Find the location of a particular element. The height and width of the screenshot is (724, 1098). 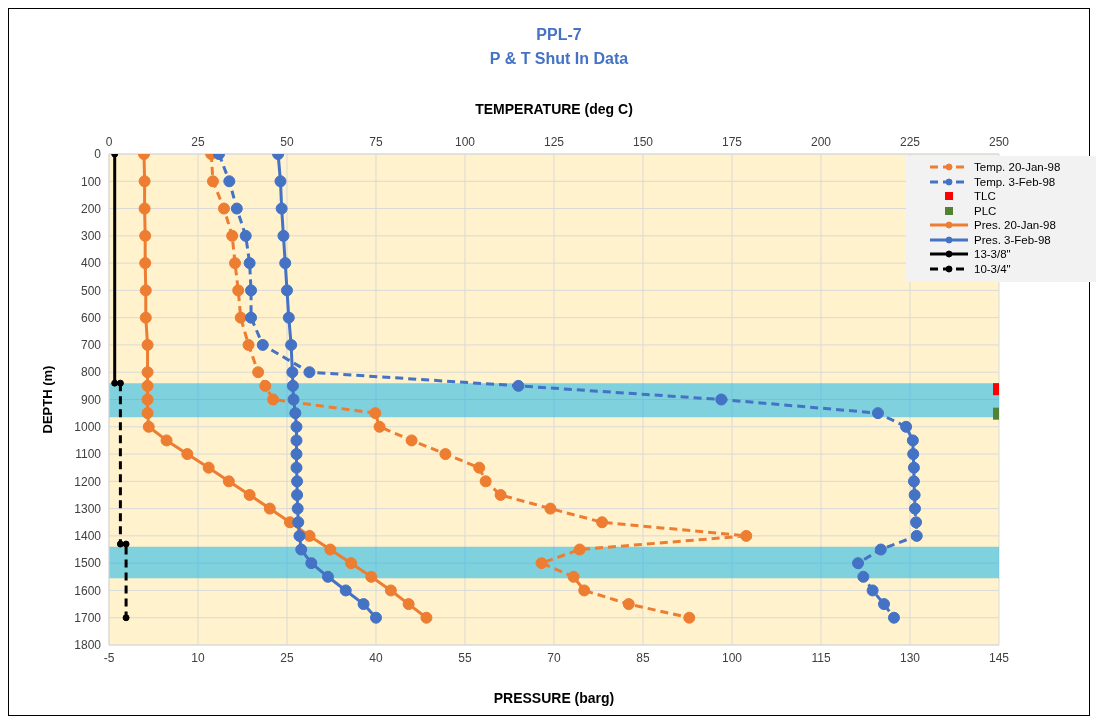

y-tick-label: 100 is located at coordinates (91, 181).